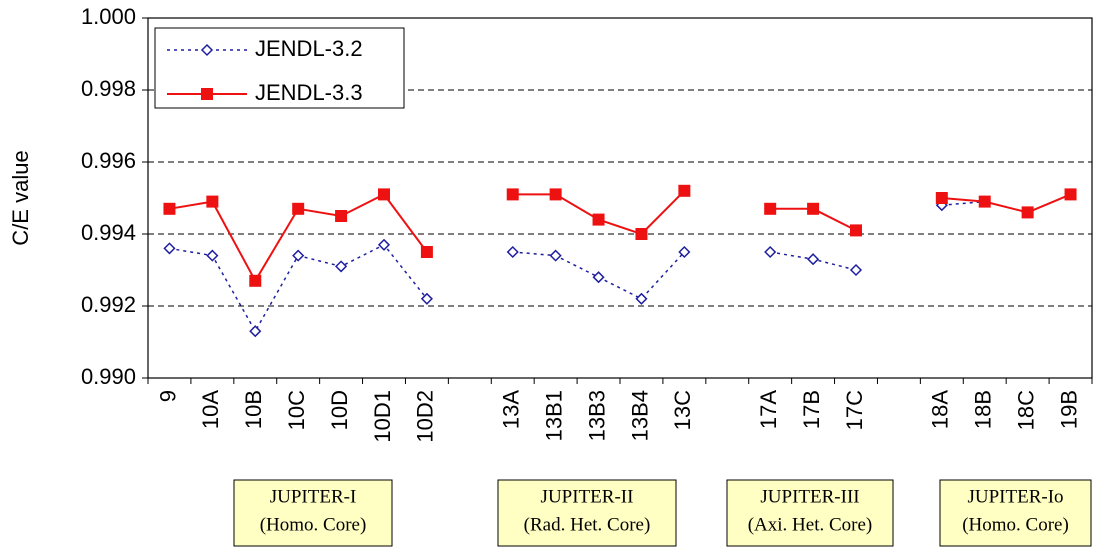 Image resolution: width=1106 pixels, height=550 pixels. Describe the element at coordinates (809, 496) in the screenshot. I see `group-name: JUPITER-III` at that location.